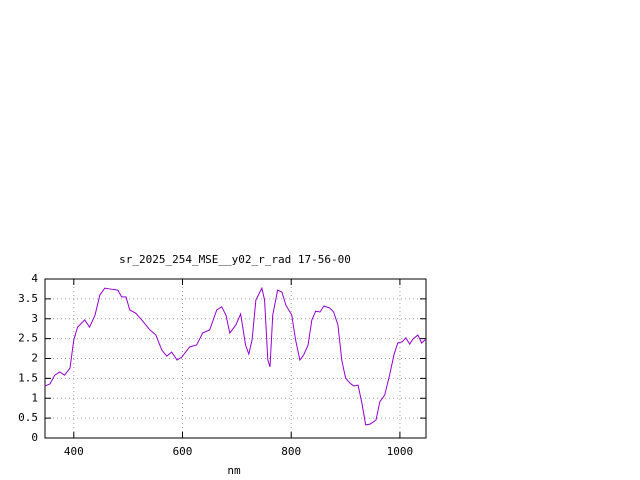 The height and width of the screenshot is (480, 640). I want to click on y-tick-label: 2.5, so click(28, 338).